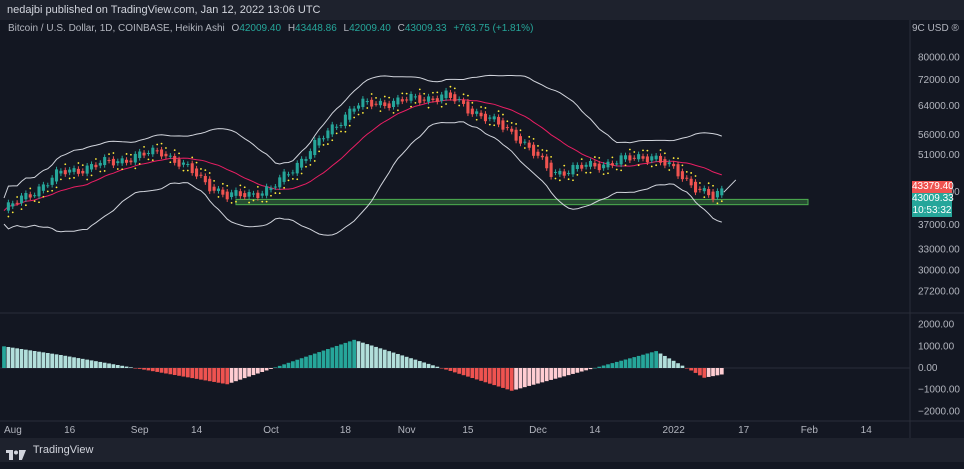 The width and height of the screenshot is (964, 469). Describe the element at coordinates (935, 28) in the screenshot. I see `currency-label: 9C USD ®` at that location.